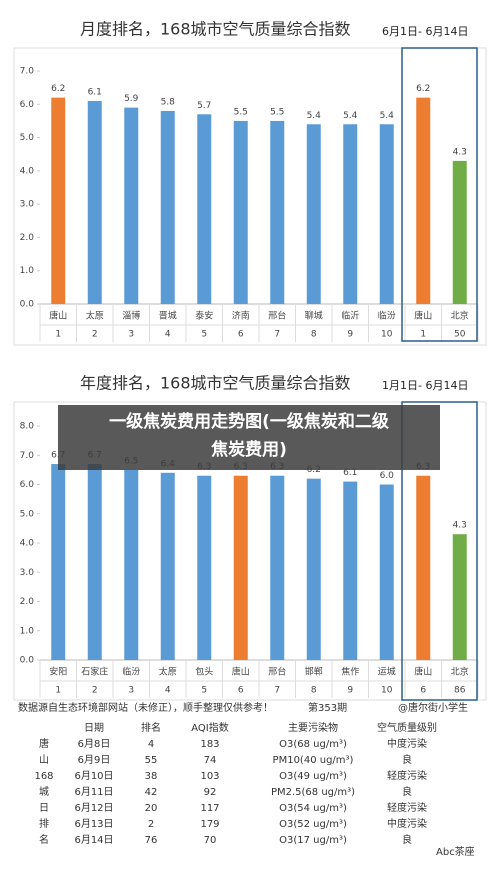  What do you see at coordinates (387, 476) in the screenshot?
I see `value-label: 6.0` at bounding box center [387, 476].